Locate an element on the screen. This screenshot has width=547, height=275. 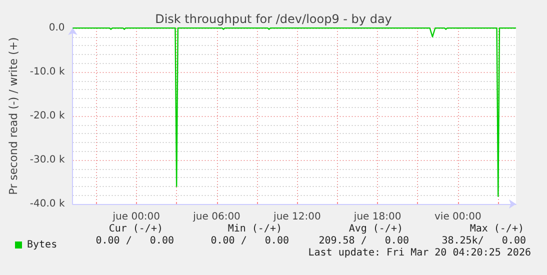
x-tick-label: jue 18:00 is located at coordinates (377, 217).